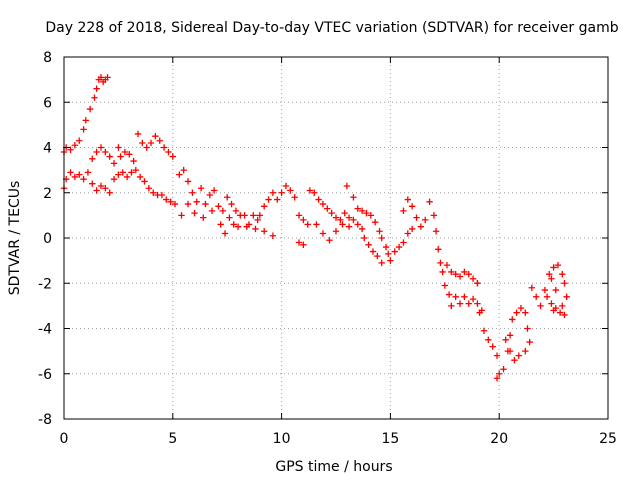  Describe the element at coordinates (47, 103) in the screenshot. I see `y-tick-label: 6` at that location.